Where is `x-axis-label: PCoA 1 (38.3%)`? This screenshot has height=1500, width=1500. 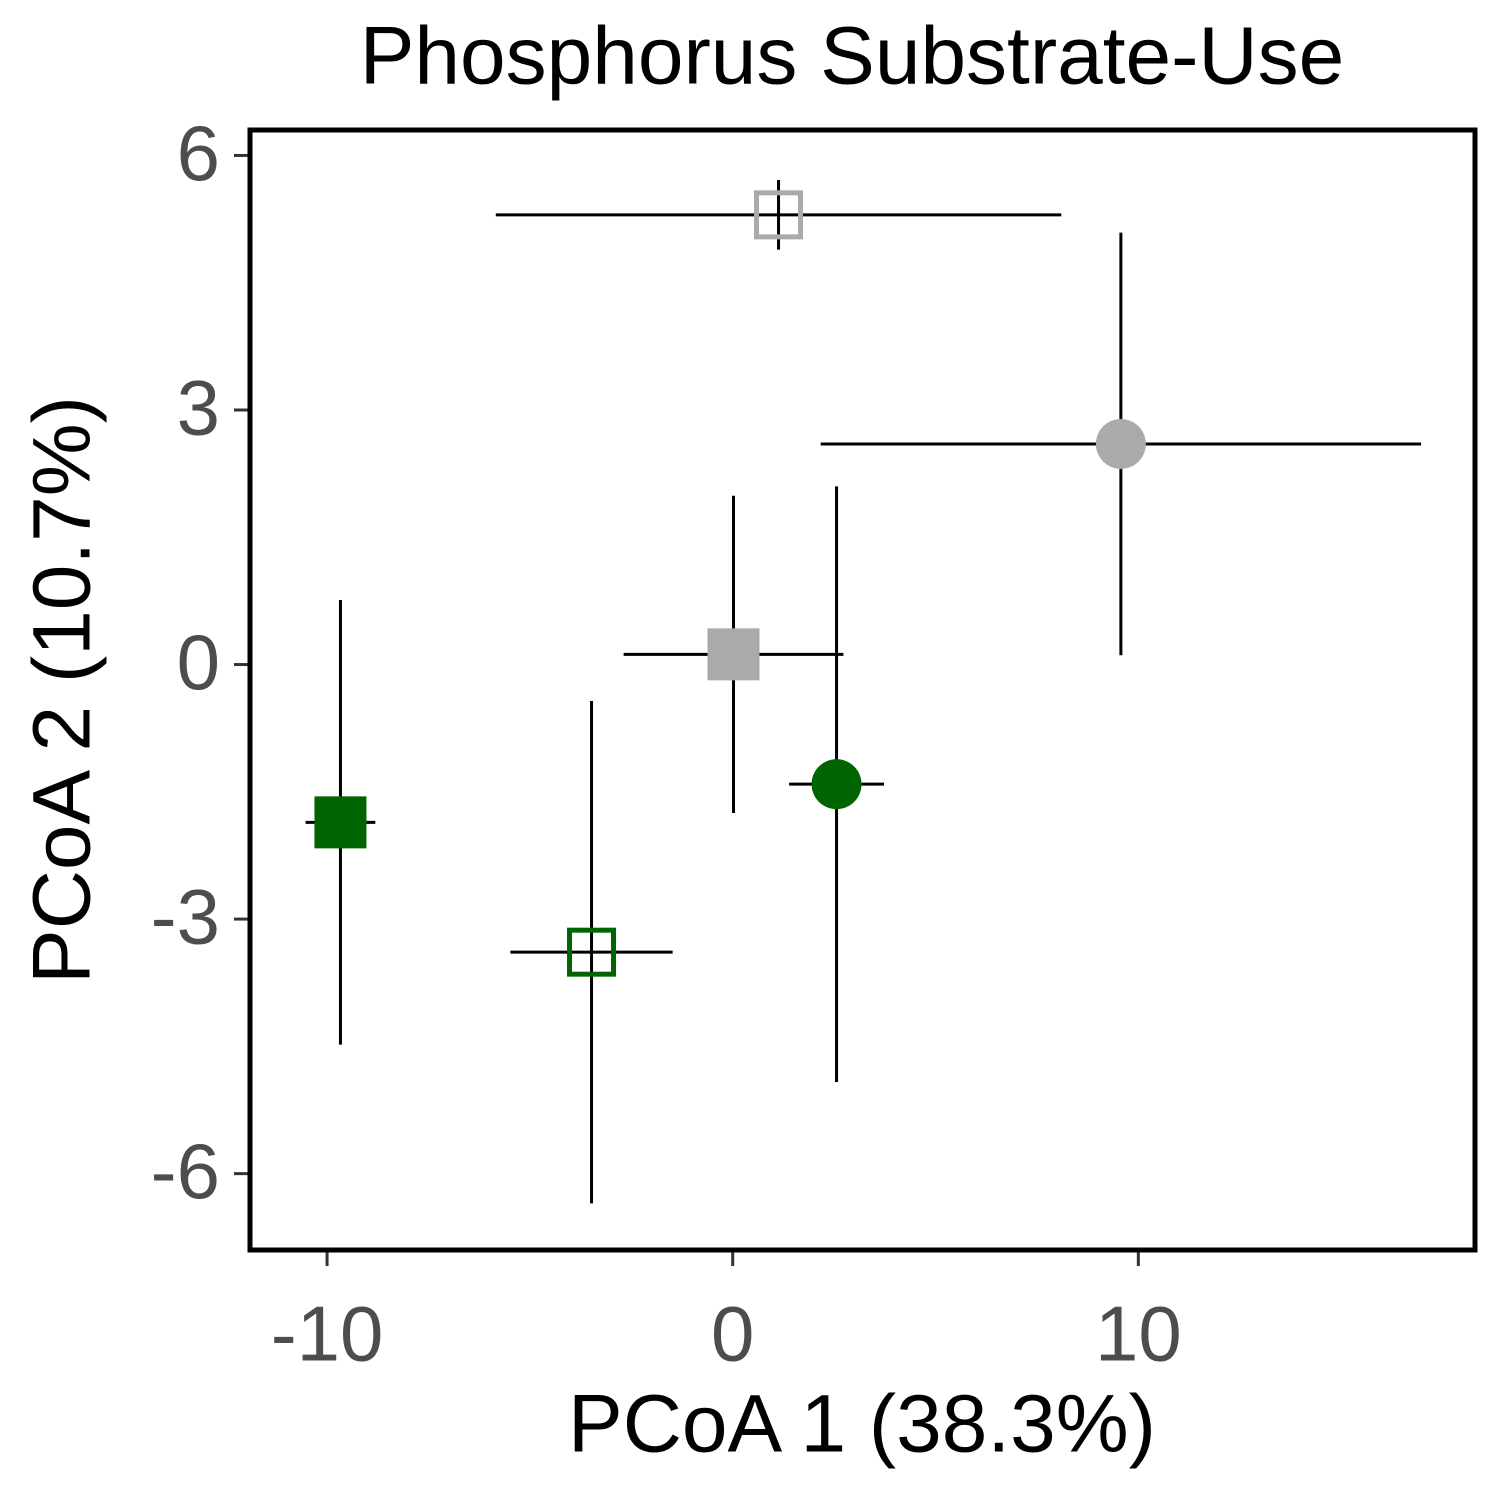 x-axis-label: PCoA 1 (38.3%) is located at coordinates (862, 1424).